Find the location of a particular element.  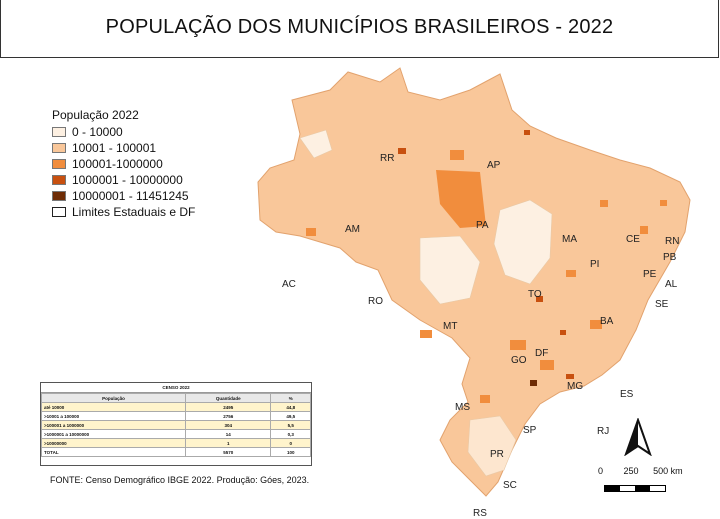

low-pop-region-rs is located at coordinates (492, 446).